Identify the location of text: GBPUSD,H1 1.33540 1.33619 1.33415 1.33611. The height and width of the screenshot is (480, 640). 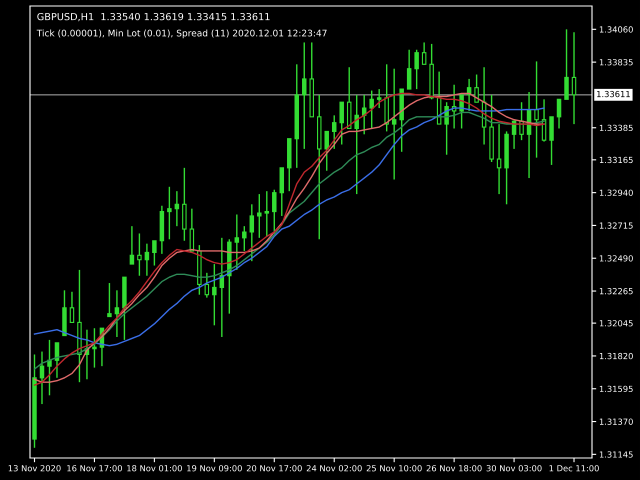
(153, 17).